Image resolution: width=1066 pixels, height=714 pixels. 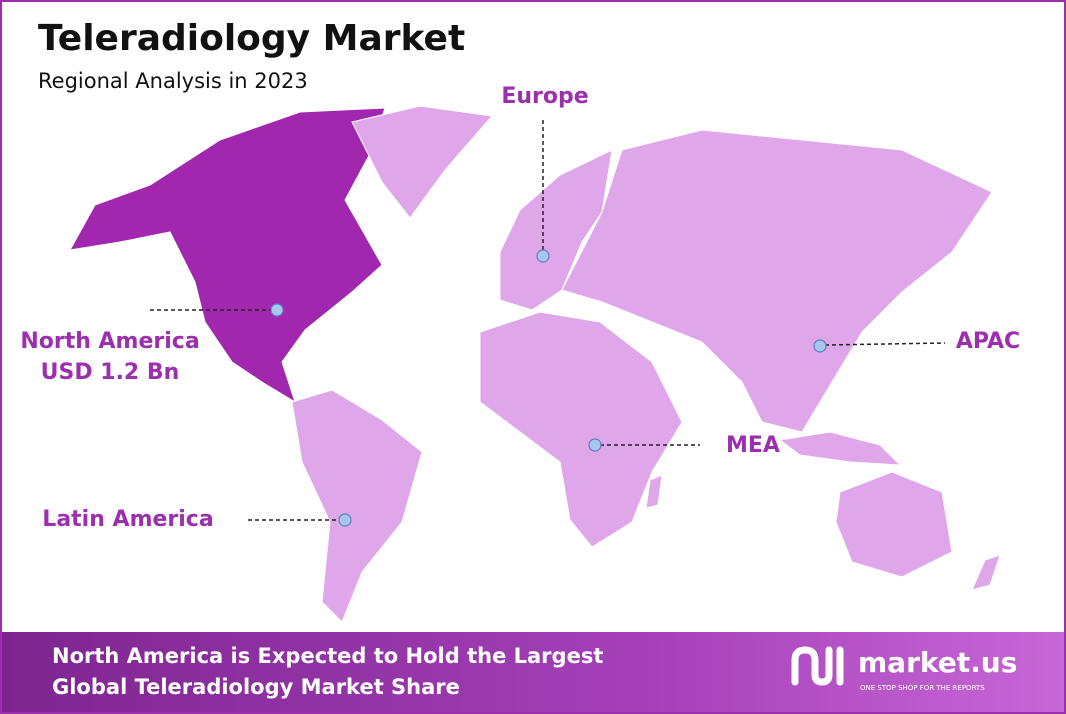 I want to click on region-label: MEA, so click(x=753, y=445).